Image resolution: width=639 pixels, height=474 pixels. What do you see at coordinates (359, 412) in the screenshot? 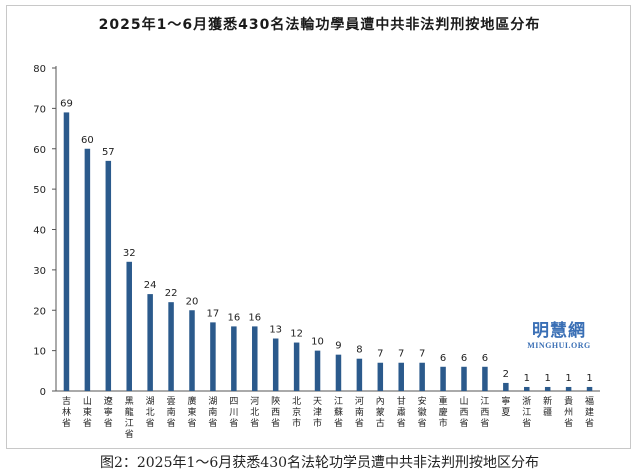
I see `x-tick-label: 河南省` at bounding box center [359, 412].